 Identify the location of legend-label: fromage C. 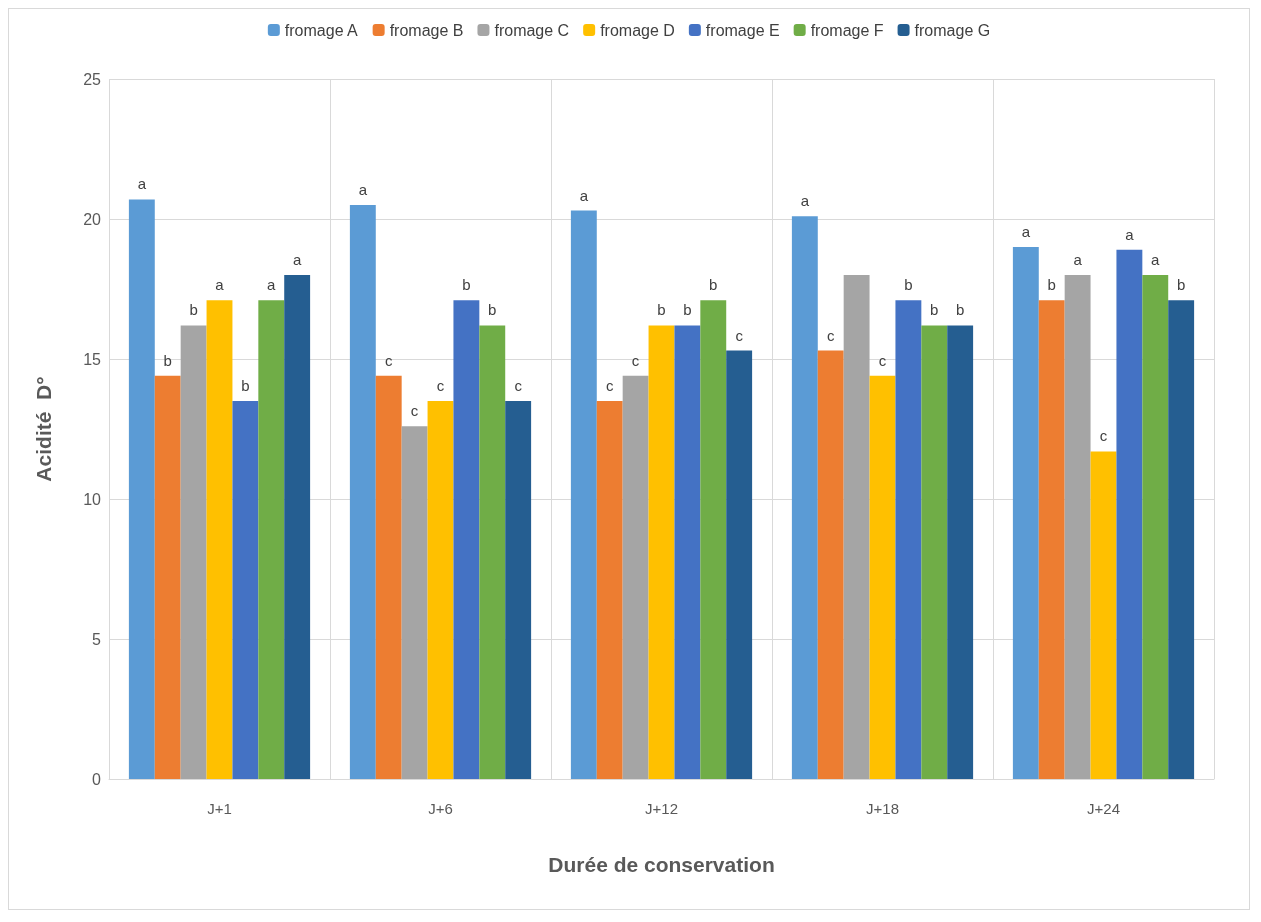
(532, 30).